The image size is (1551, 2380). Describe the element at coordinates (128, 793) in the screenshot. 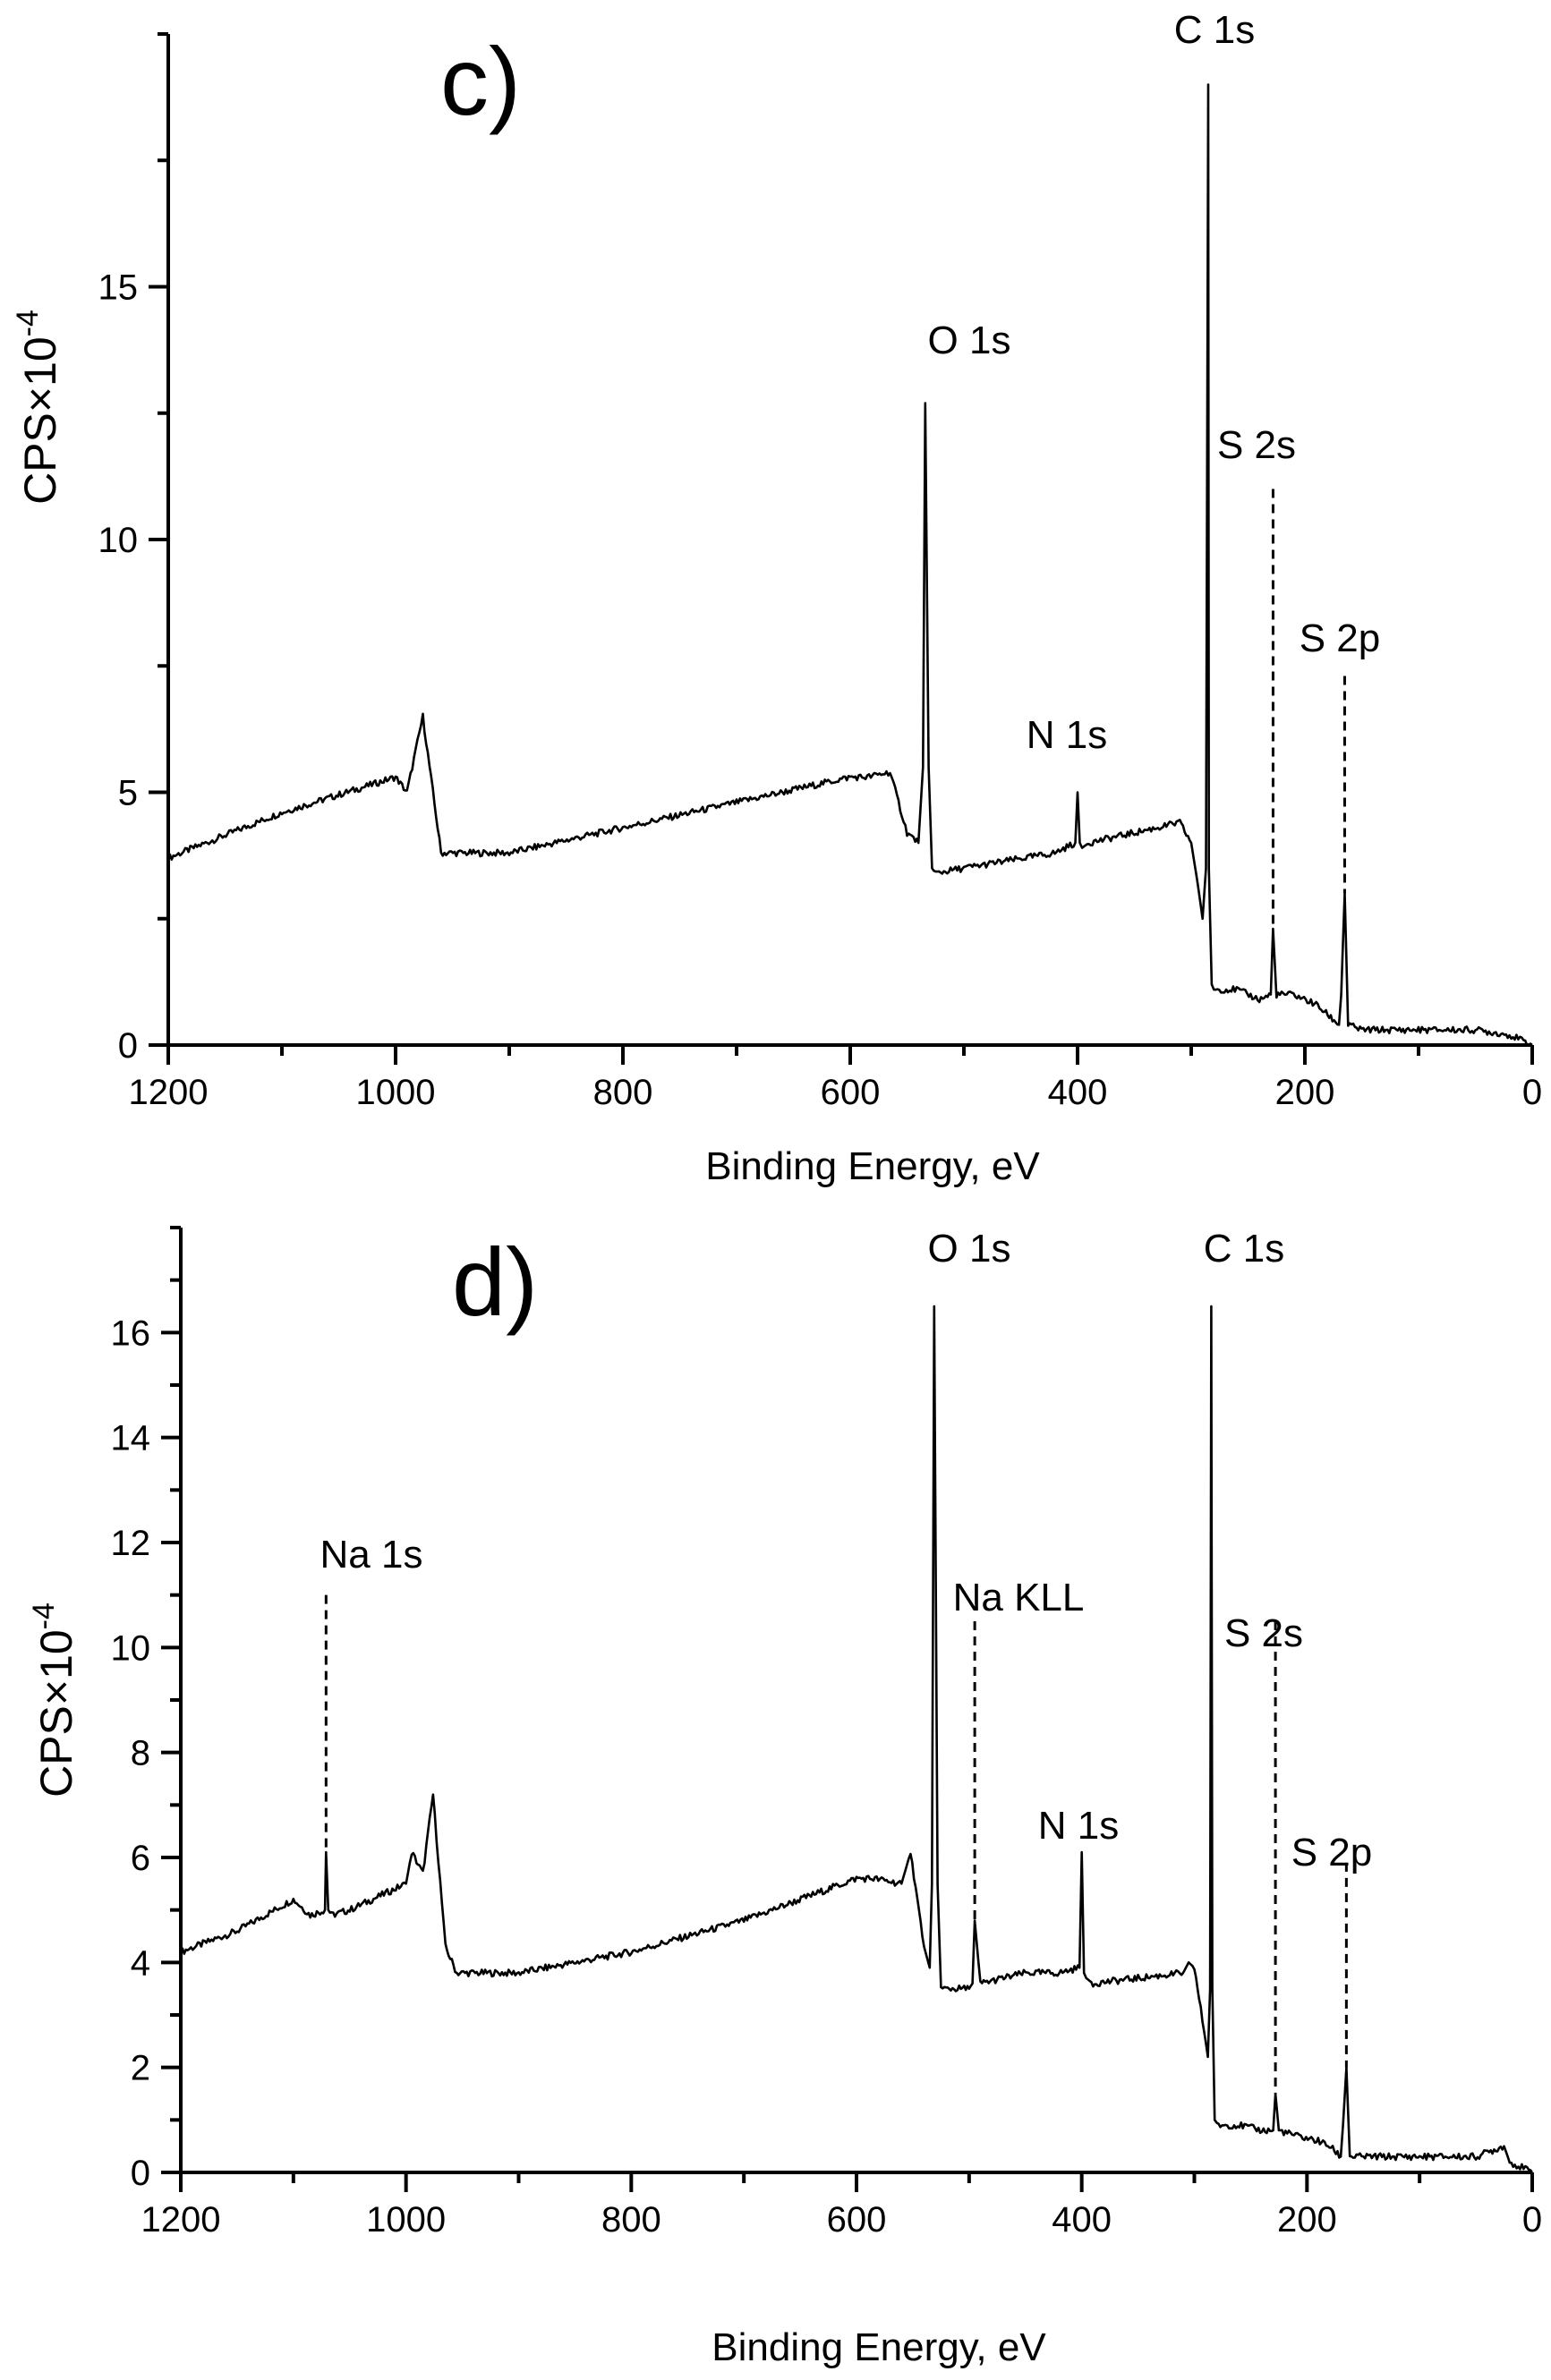

I see `y-tick-label: 5` at that location.